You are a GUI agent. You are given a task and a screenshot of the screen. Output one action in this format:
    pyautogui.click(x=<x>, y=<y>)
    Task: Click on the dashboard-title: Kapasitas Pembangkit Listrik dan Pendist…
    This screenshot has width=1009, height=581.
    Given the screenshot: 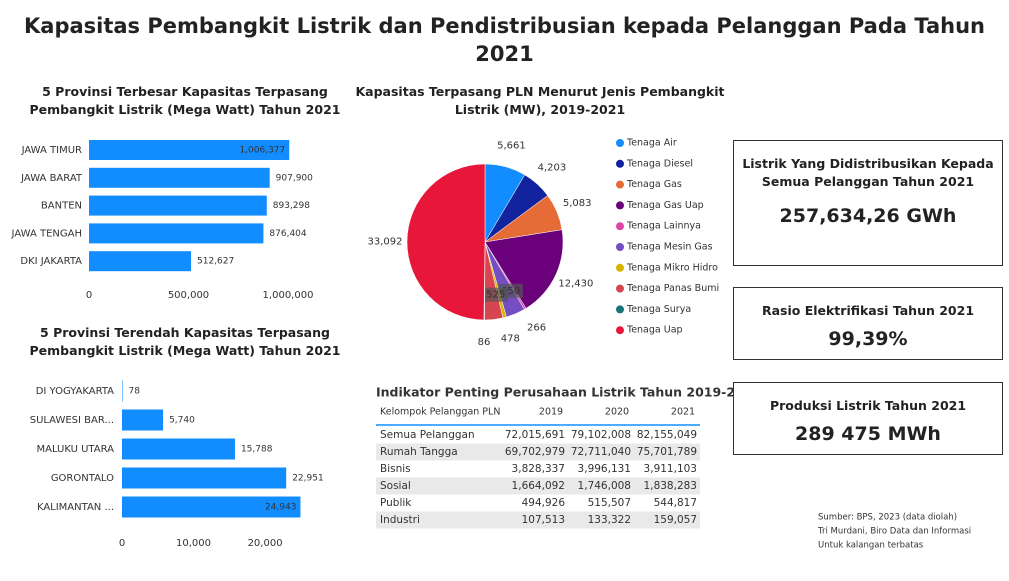 What is the action you would take?
    pyautogui.click(x=504, y=40)
    